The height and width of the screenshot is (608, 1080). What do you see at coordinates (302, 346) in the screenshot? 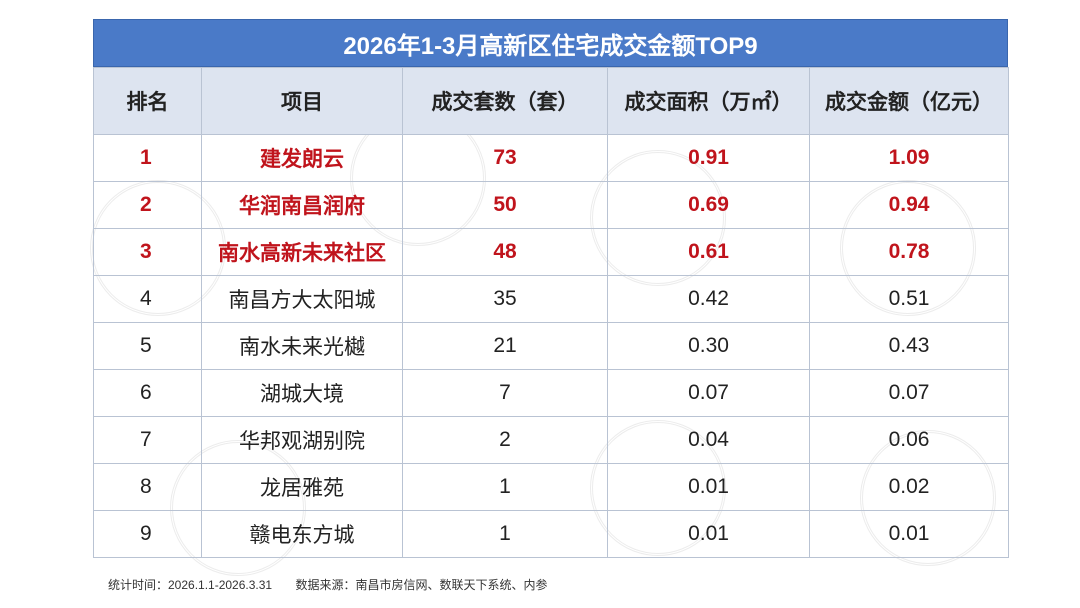
I see `cell-project: 南水未来光樾` at bounding box center [302, 346].